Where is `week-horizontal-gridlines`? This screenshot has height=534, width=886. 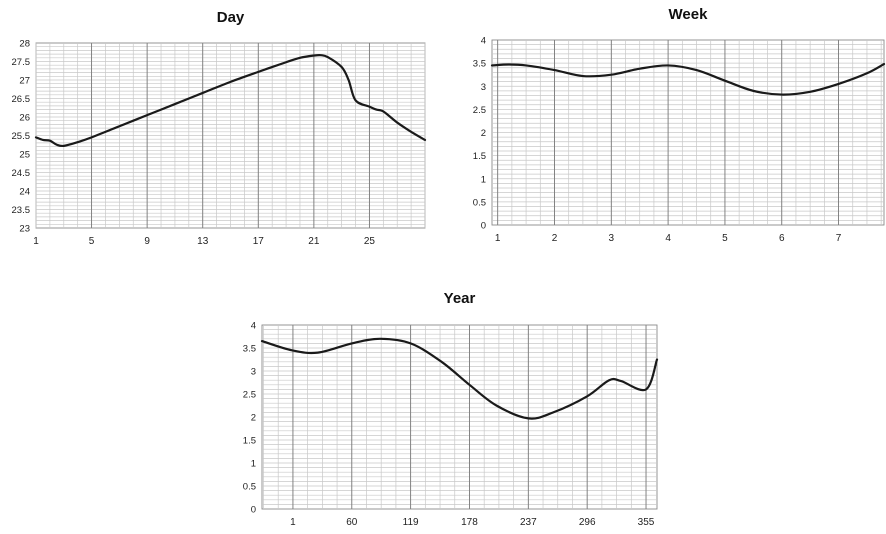
week-horizontal-gridlines is located at coordinates (688, 132).